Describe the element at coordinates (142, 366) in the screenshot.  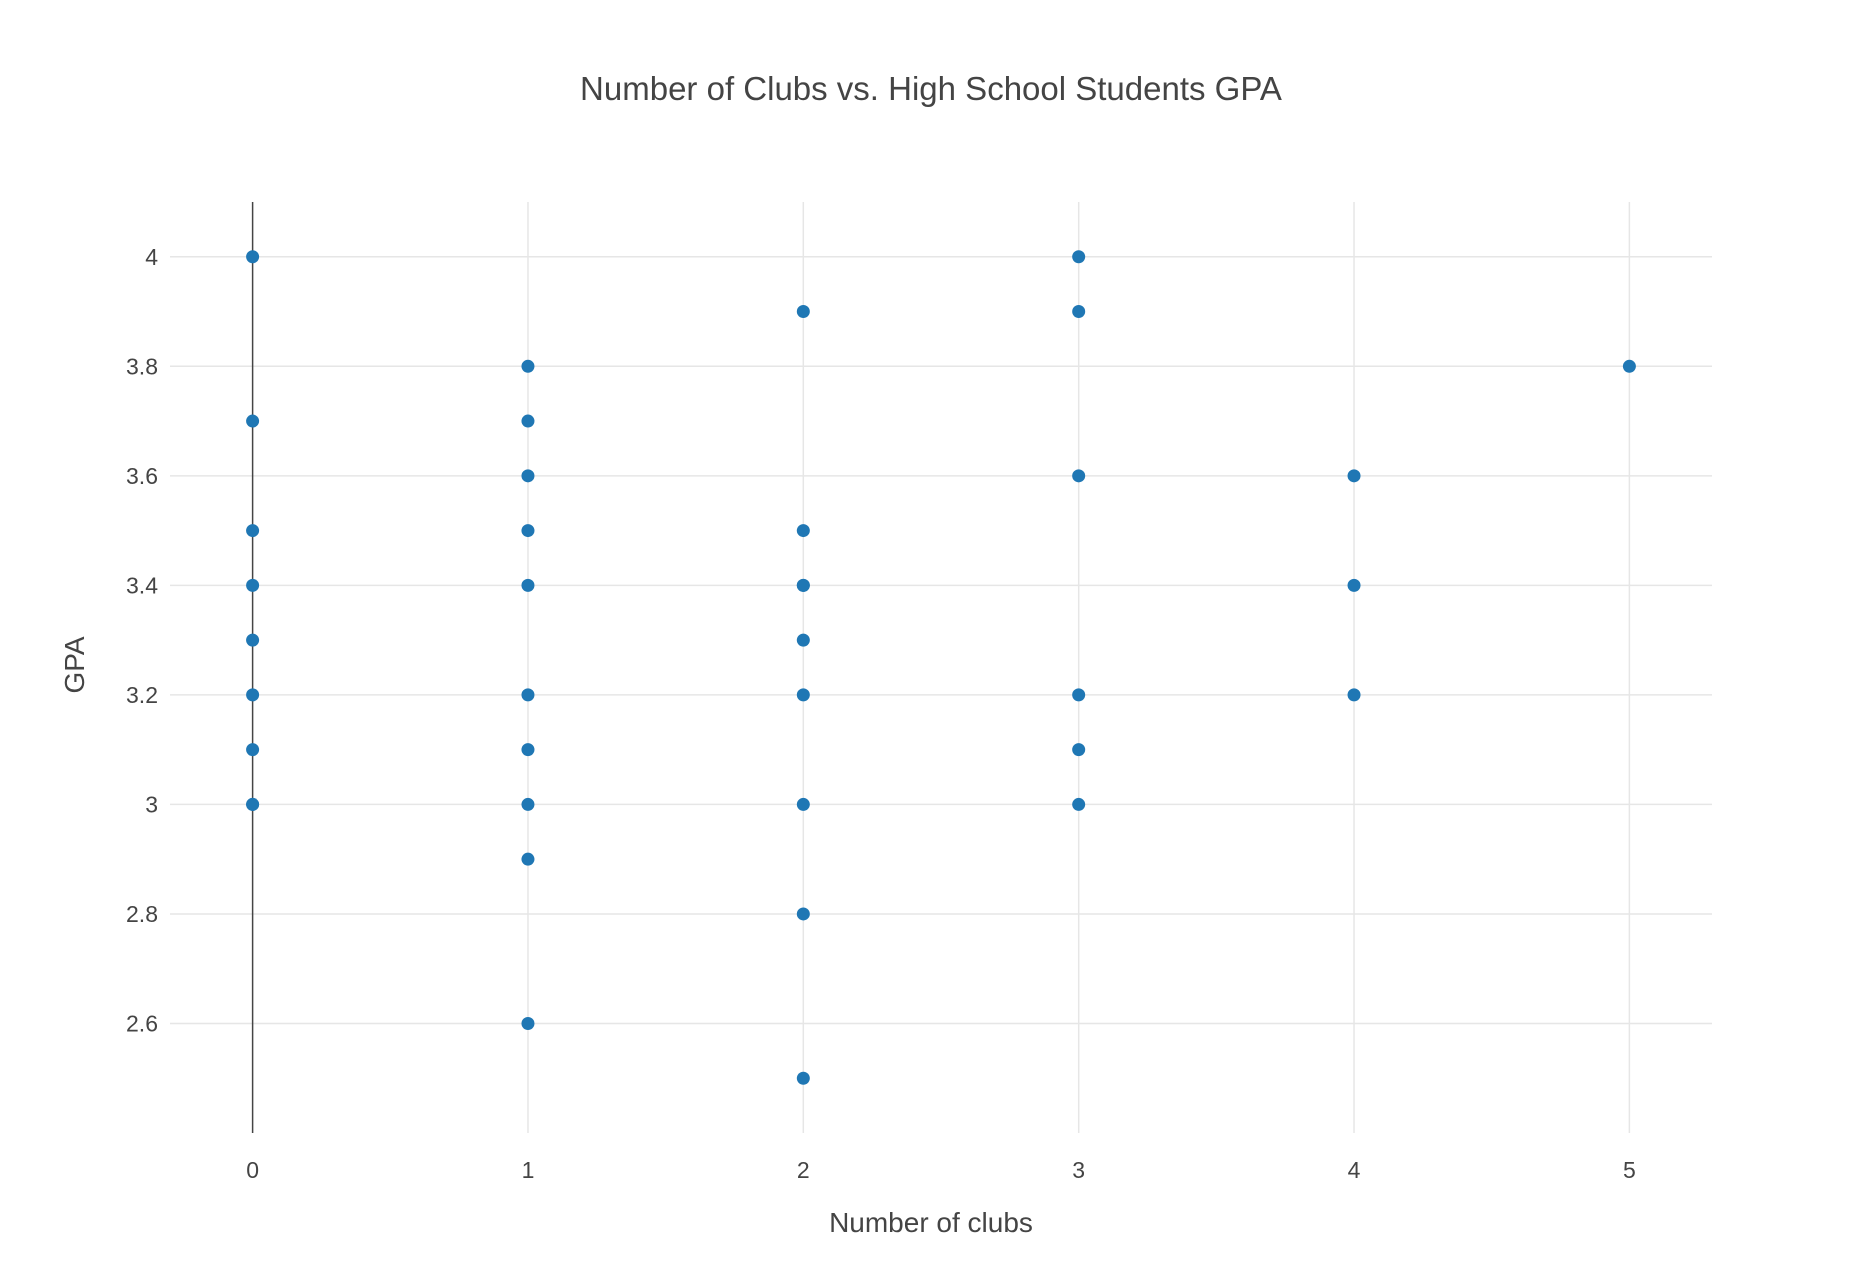
I see `y-tick-label: 3.8` at that location.